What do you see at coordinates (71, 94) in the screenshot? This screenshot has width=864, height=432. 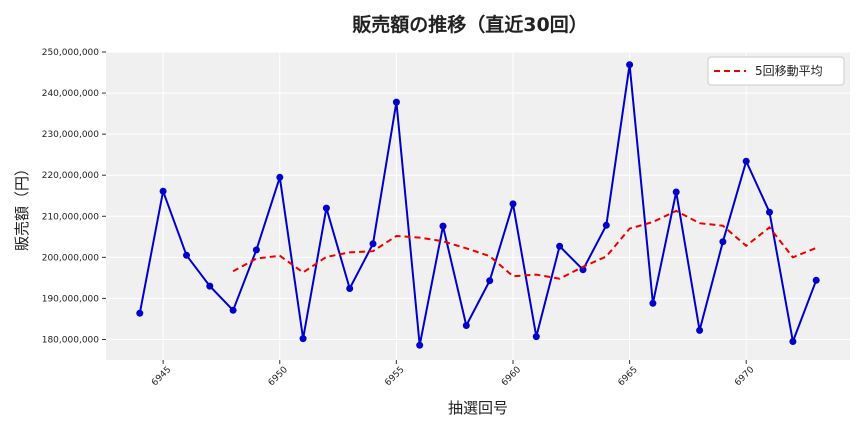 I see `y-tick-label: 240,000,000` at bounding box center [71, 94].